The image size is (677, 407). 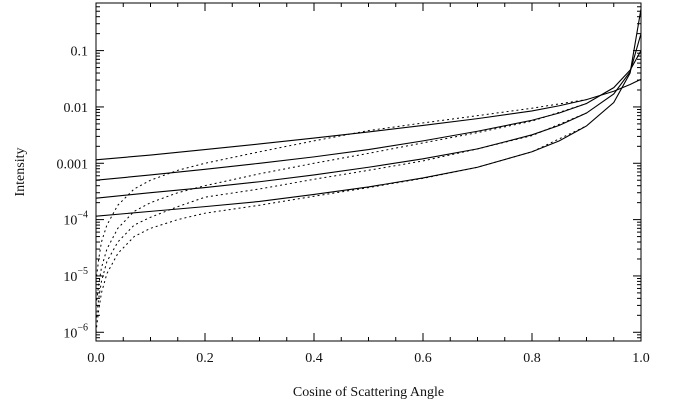 I want to click on y-tick-label: 0.001, so click(x=73, y=164).